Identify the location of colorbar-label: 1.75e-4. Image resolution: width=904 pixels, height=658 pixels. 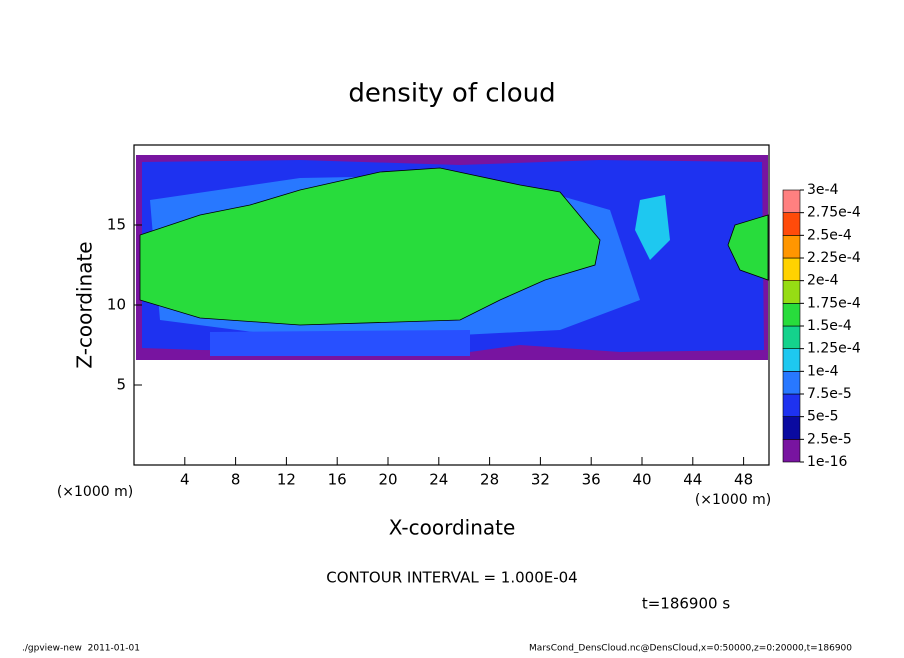
(834, 303).